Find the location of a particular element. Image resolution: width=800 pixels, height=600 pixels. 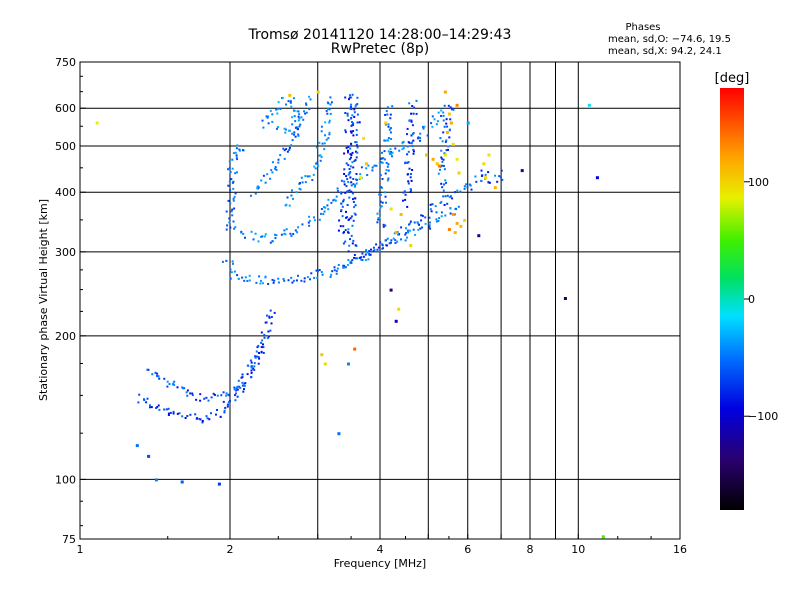

y-tick-label: 750 is located at coordinates (65, 62).